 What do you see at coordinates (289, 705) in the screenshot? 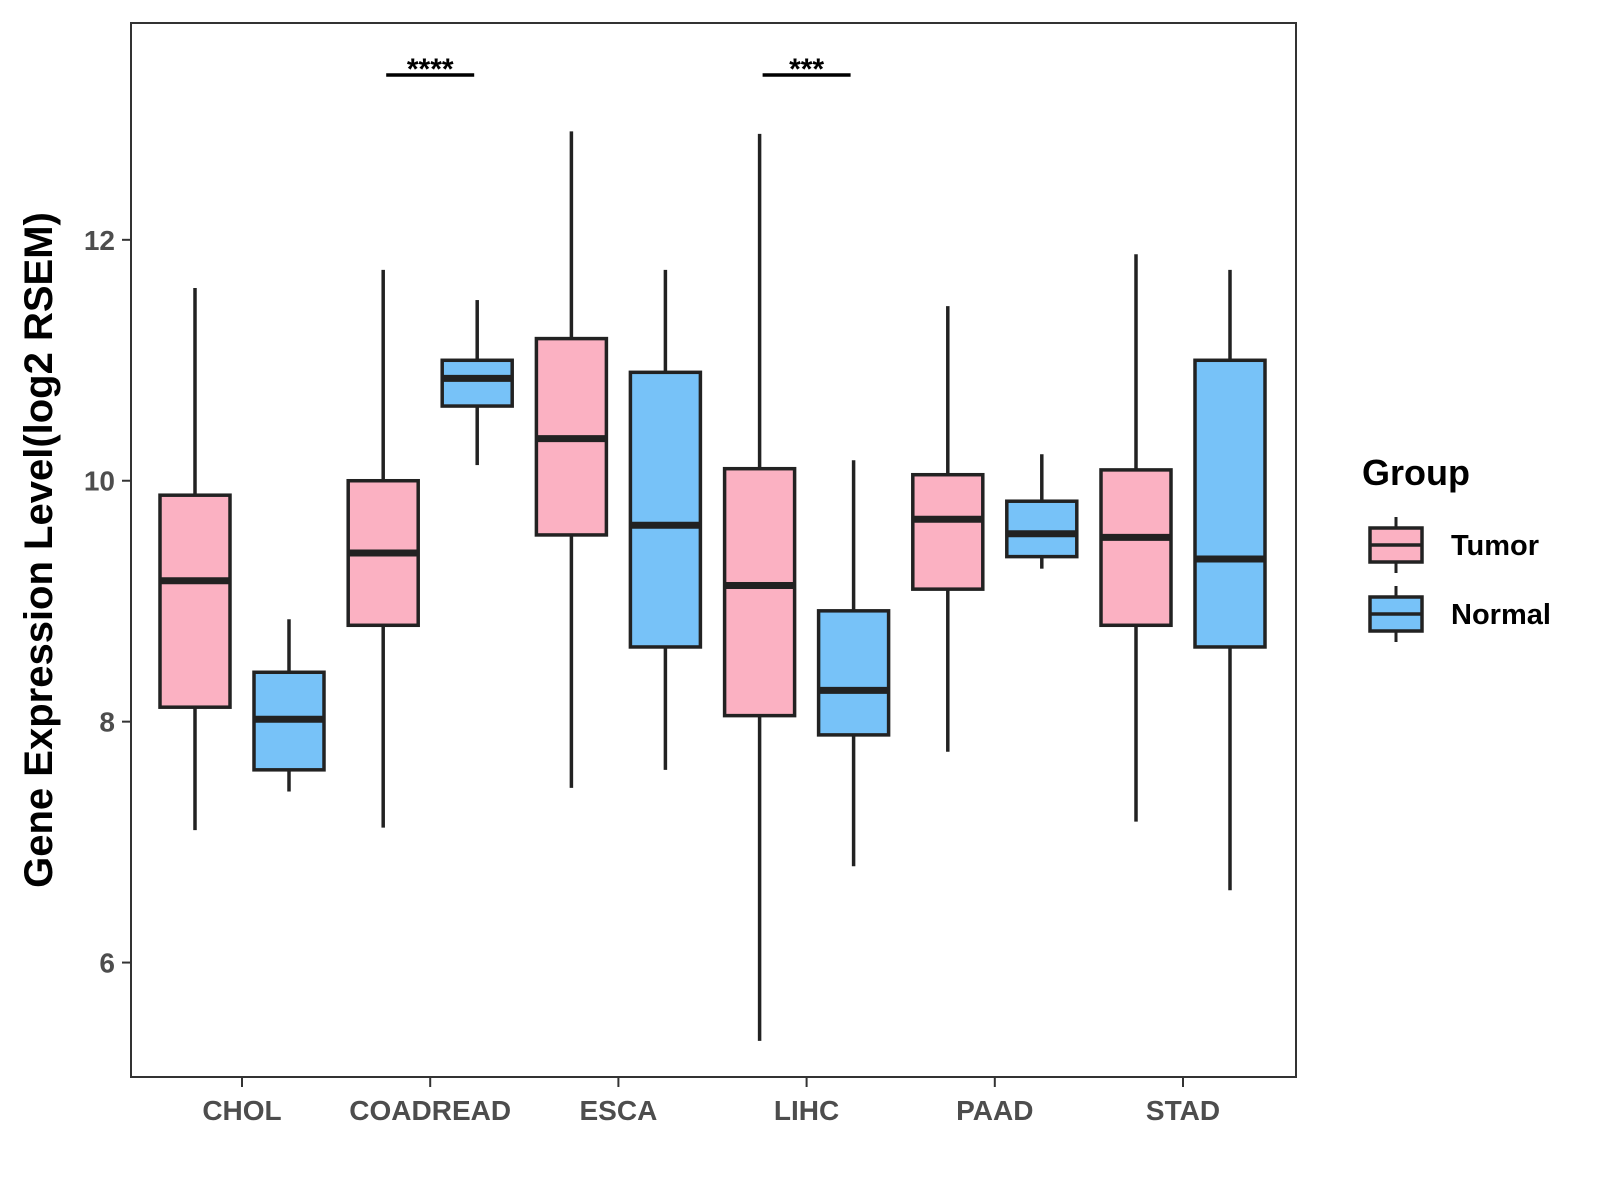
I see `box-normal-chol` at bounding box center [289, 705].